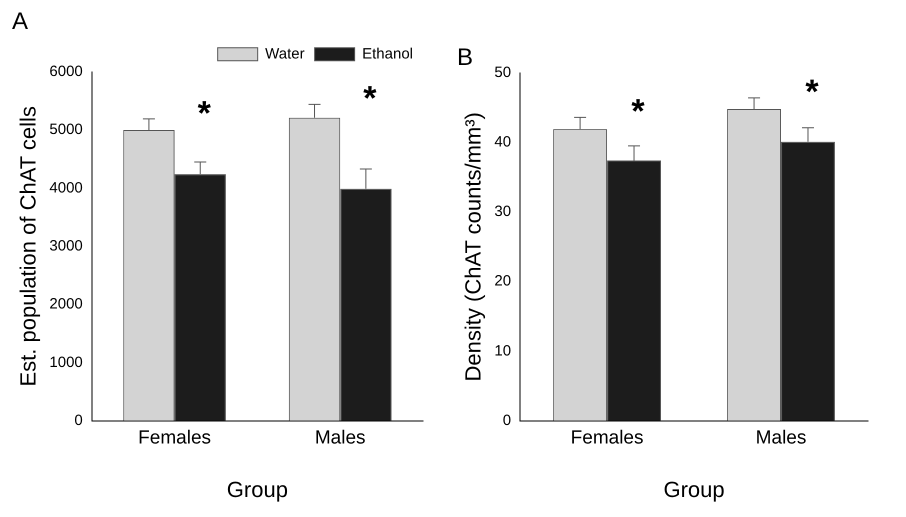  Describe the element at coordinates (66, 187) in the screenshot. I see `y-tick-label: 4000` at that location.